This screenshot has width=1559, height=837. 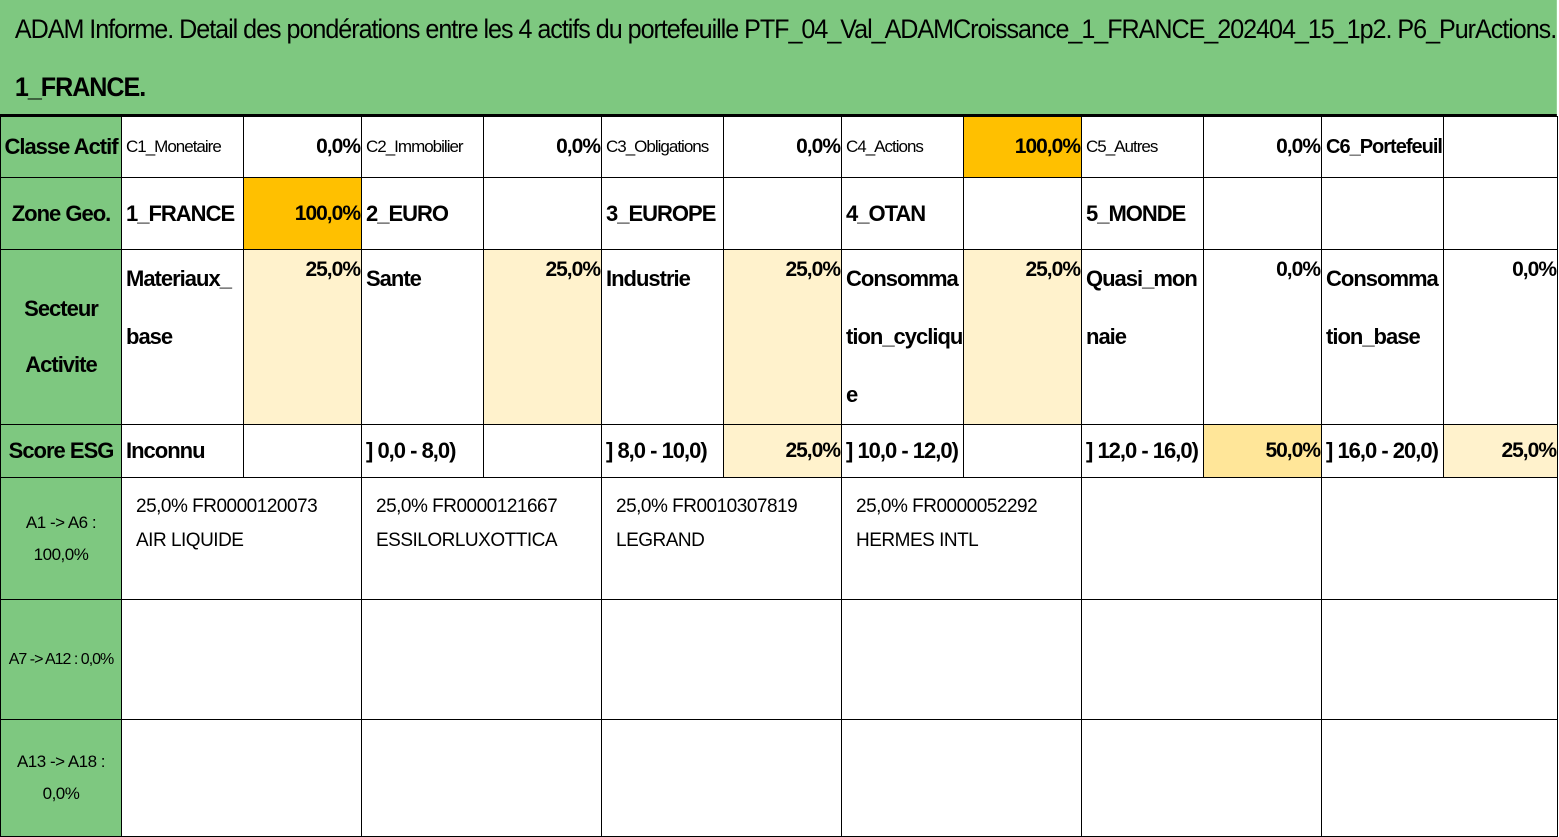 I want to click on cell-label: 1_FRANCE, so click(x=182, y=213).